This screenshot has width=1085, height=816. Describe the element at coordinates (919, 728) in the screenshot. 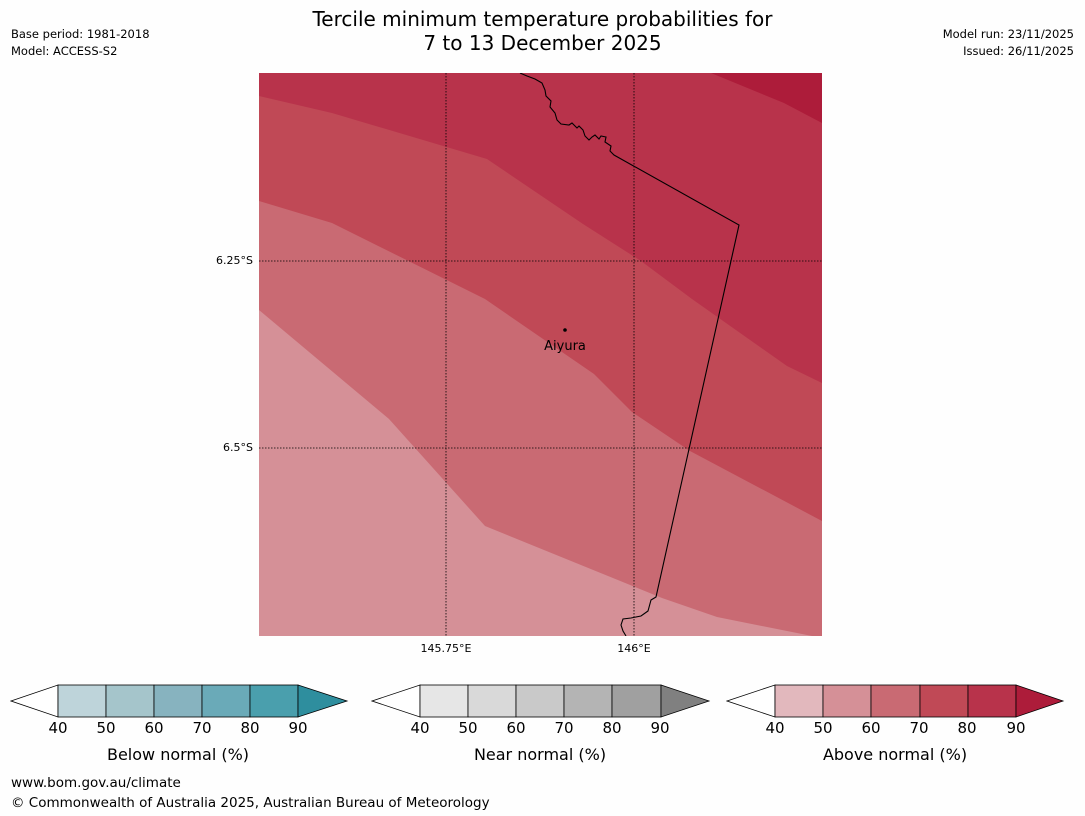

I see `cb-above-tick-70: 70` at that location.